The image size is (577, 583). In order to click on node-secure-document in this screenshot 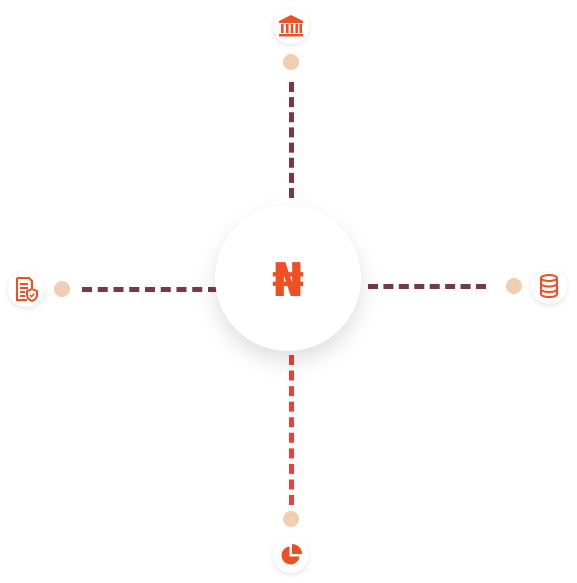, I will do `click(26, 289)`.